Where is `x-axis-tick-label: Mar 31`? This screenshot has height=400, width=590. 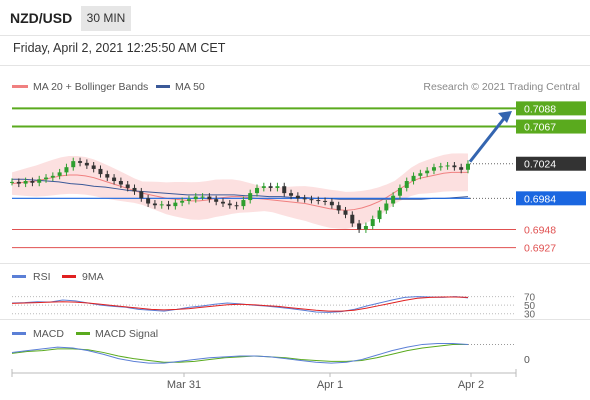 x-axis-tick-label: Mar 31 is located at coordinates (184, 385).